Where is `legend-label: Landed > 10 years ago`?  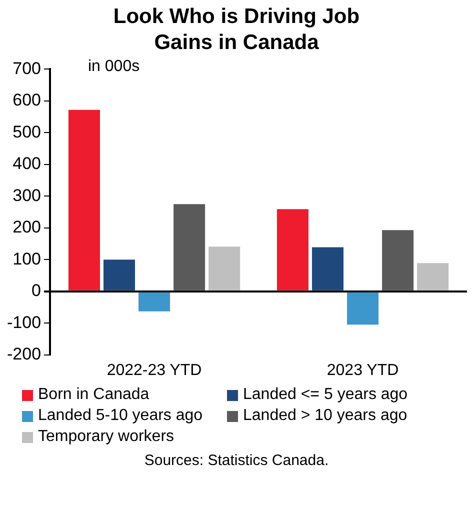
legend-label: Landed > 10 years ago is located at coordinates (325, 416).